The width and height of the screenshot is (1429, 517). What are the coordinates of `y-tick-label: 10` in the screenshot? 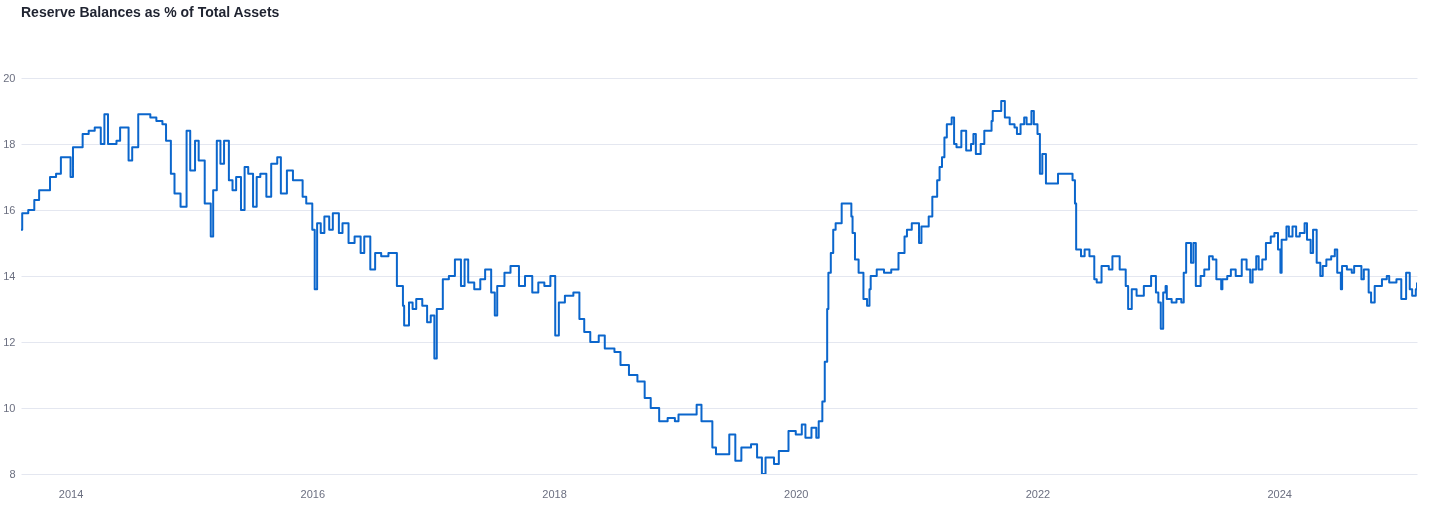 It's located at (9, 407).